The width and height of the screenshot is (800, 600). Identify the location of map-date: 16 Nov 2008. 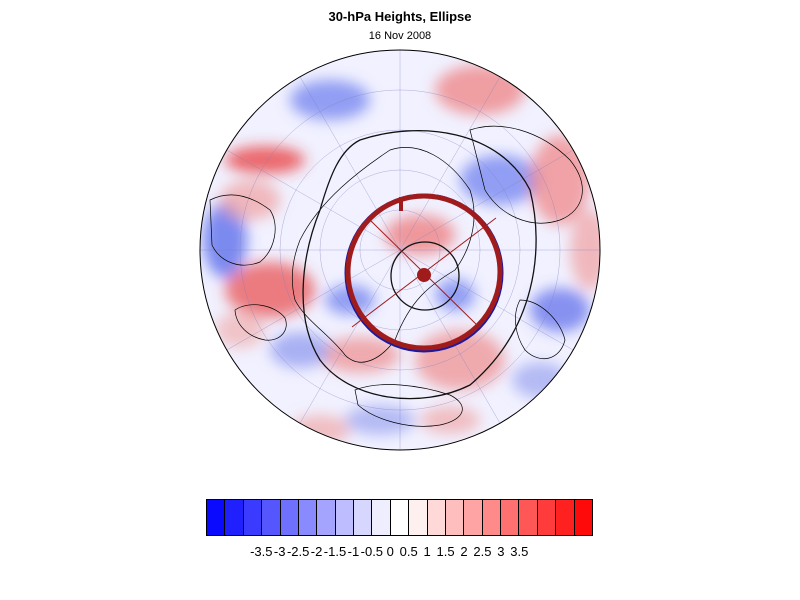
(400, 36).